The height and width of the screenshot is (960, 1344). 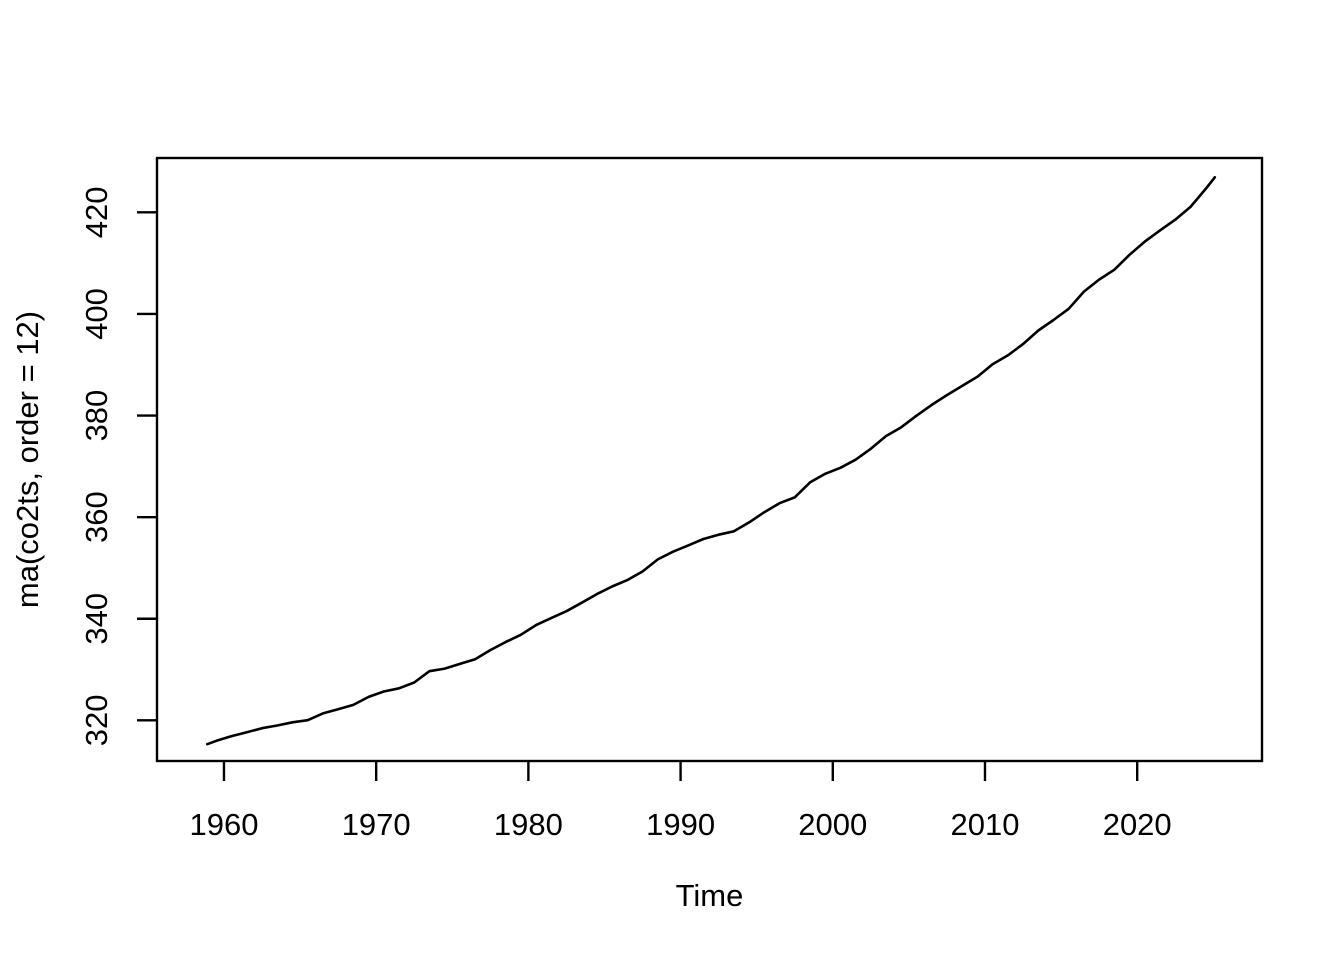 I want to click on x-tick-label: 2020, so click(x=1137, y=824).